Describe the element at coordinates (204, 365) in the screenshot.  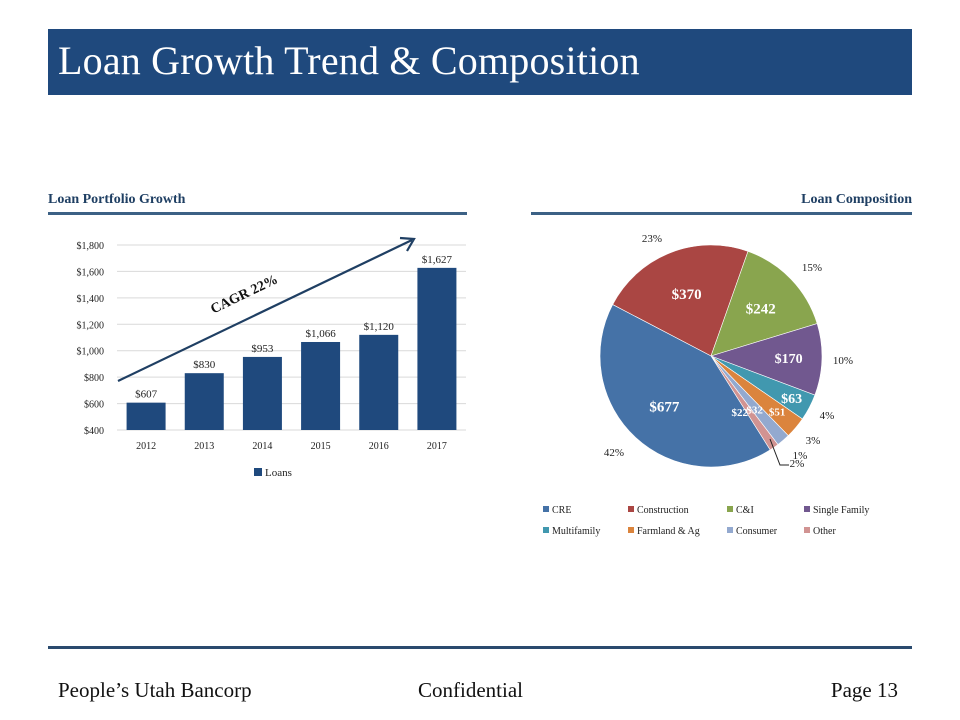
I see `bar-data-label: $830` at that location.